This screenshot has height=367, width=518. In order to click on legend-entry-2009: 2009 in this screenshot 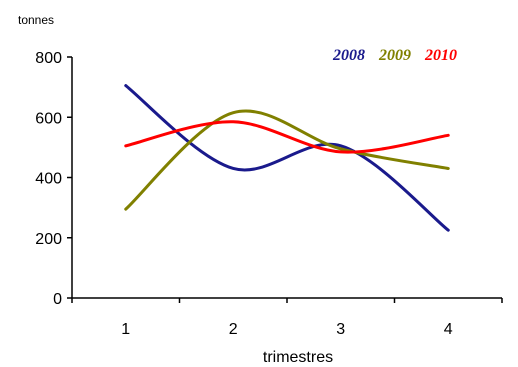, I will do `click(394, 55)`.